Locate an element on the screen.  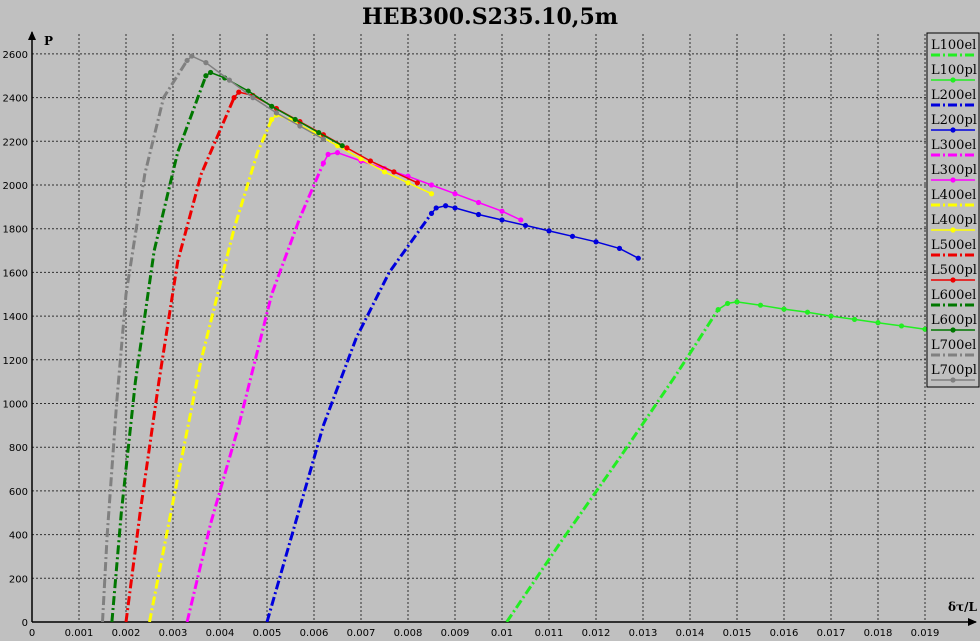
series-L400pl is located at coordinates (352, 154).